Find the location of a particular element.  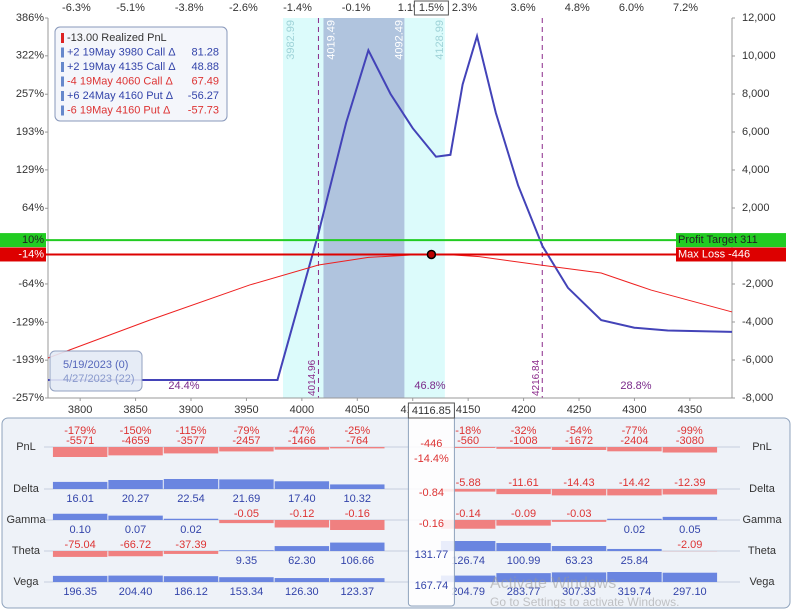

greek-pct: -18% is located at coordinates (468, 431).